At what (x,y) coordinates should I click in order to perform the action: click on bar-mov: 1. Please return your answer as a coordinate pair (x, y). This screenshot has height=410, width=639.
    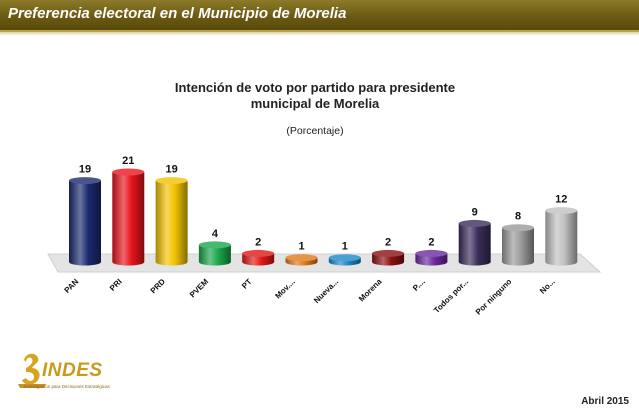
    Looking at the image, I should click on (301, 253).